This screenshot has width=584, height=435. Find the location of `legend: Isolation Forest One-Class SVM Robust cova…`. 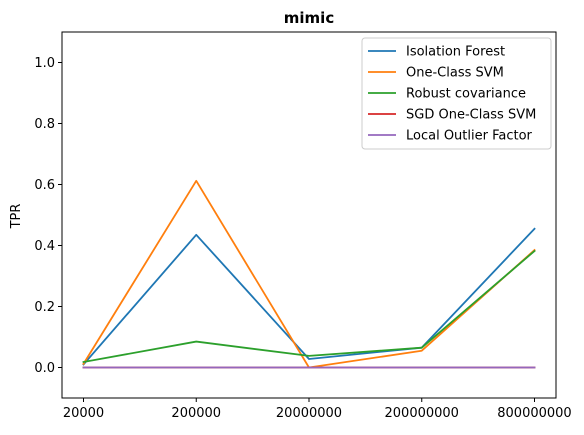

legend: Isolation Forest One-Class SVM Robust cova… is located at coordinates (456, 93).